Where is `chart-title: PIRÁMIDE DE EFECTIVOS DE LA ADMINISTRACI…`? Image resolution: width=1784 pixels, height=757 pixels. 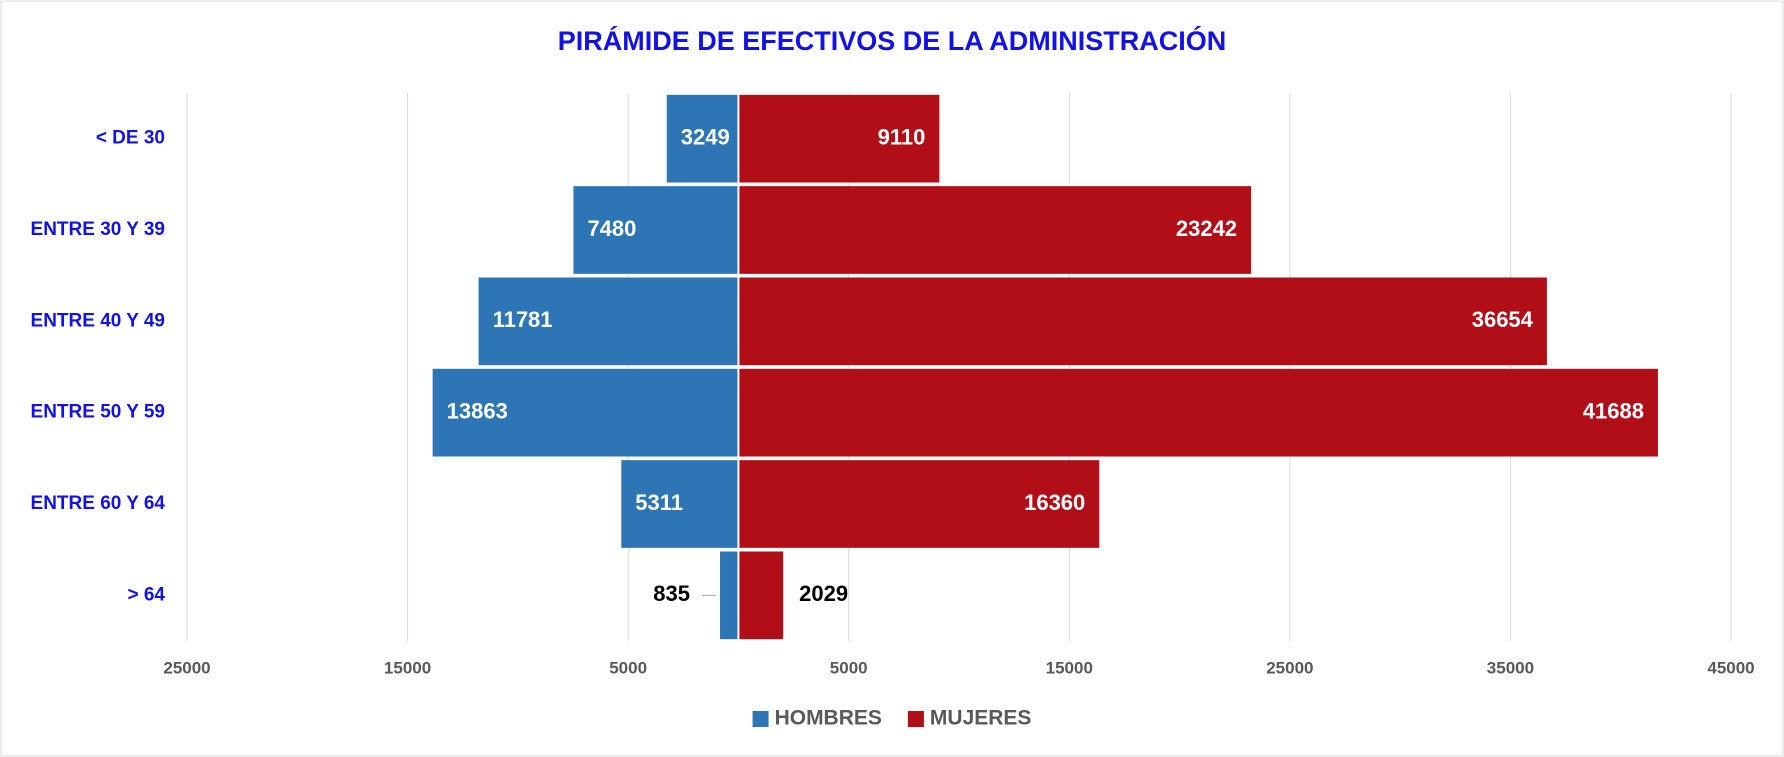 chart-title: PIRÁMIDE DE EFECTIVOS DE LA ADMINISTRACI… is located at coordinates (892, 40).